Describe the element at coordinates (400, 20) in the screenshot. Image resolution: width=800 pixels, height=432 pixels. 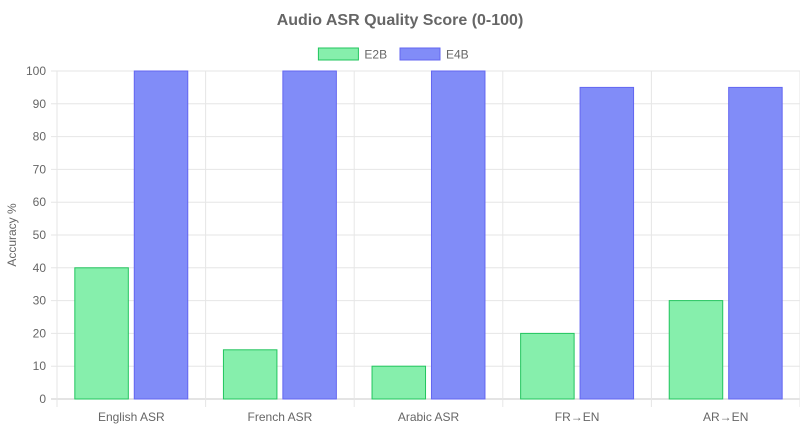
I see `chart-title: Audio ASR Quality Score (0-100)` at that location.